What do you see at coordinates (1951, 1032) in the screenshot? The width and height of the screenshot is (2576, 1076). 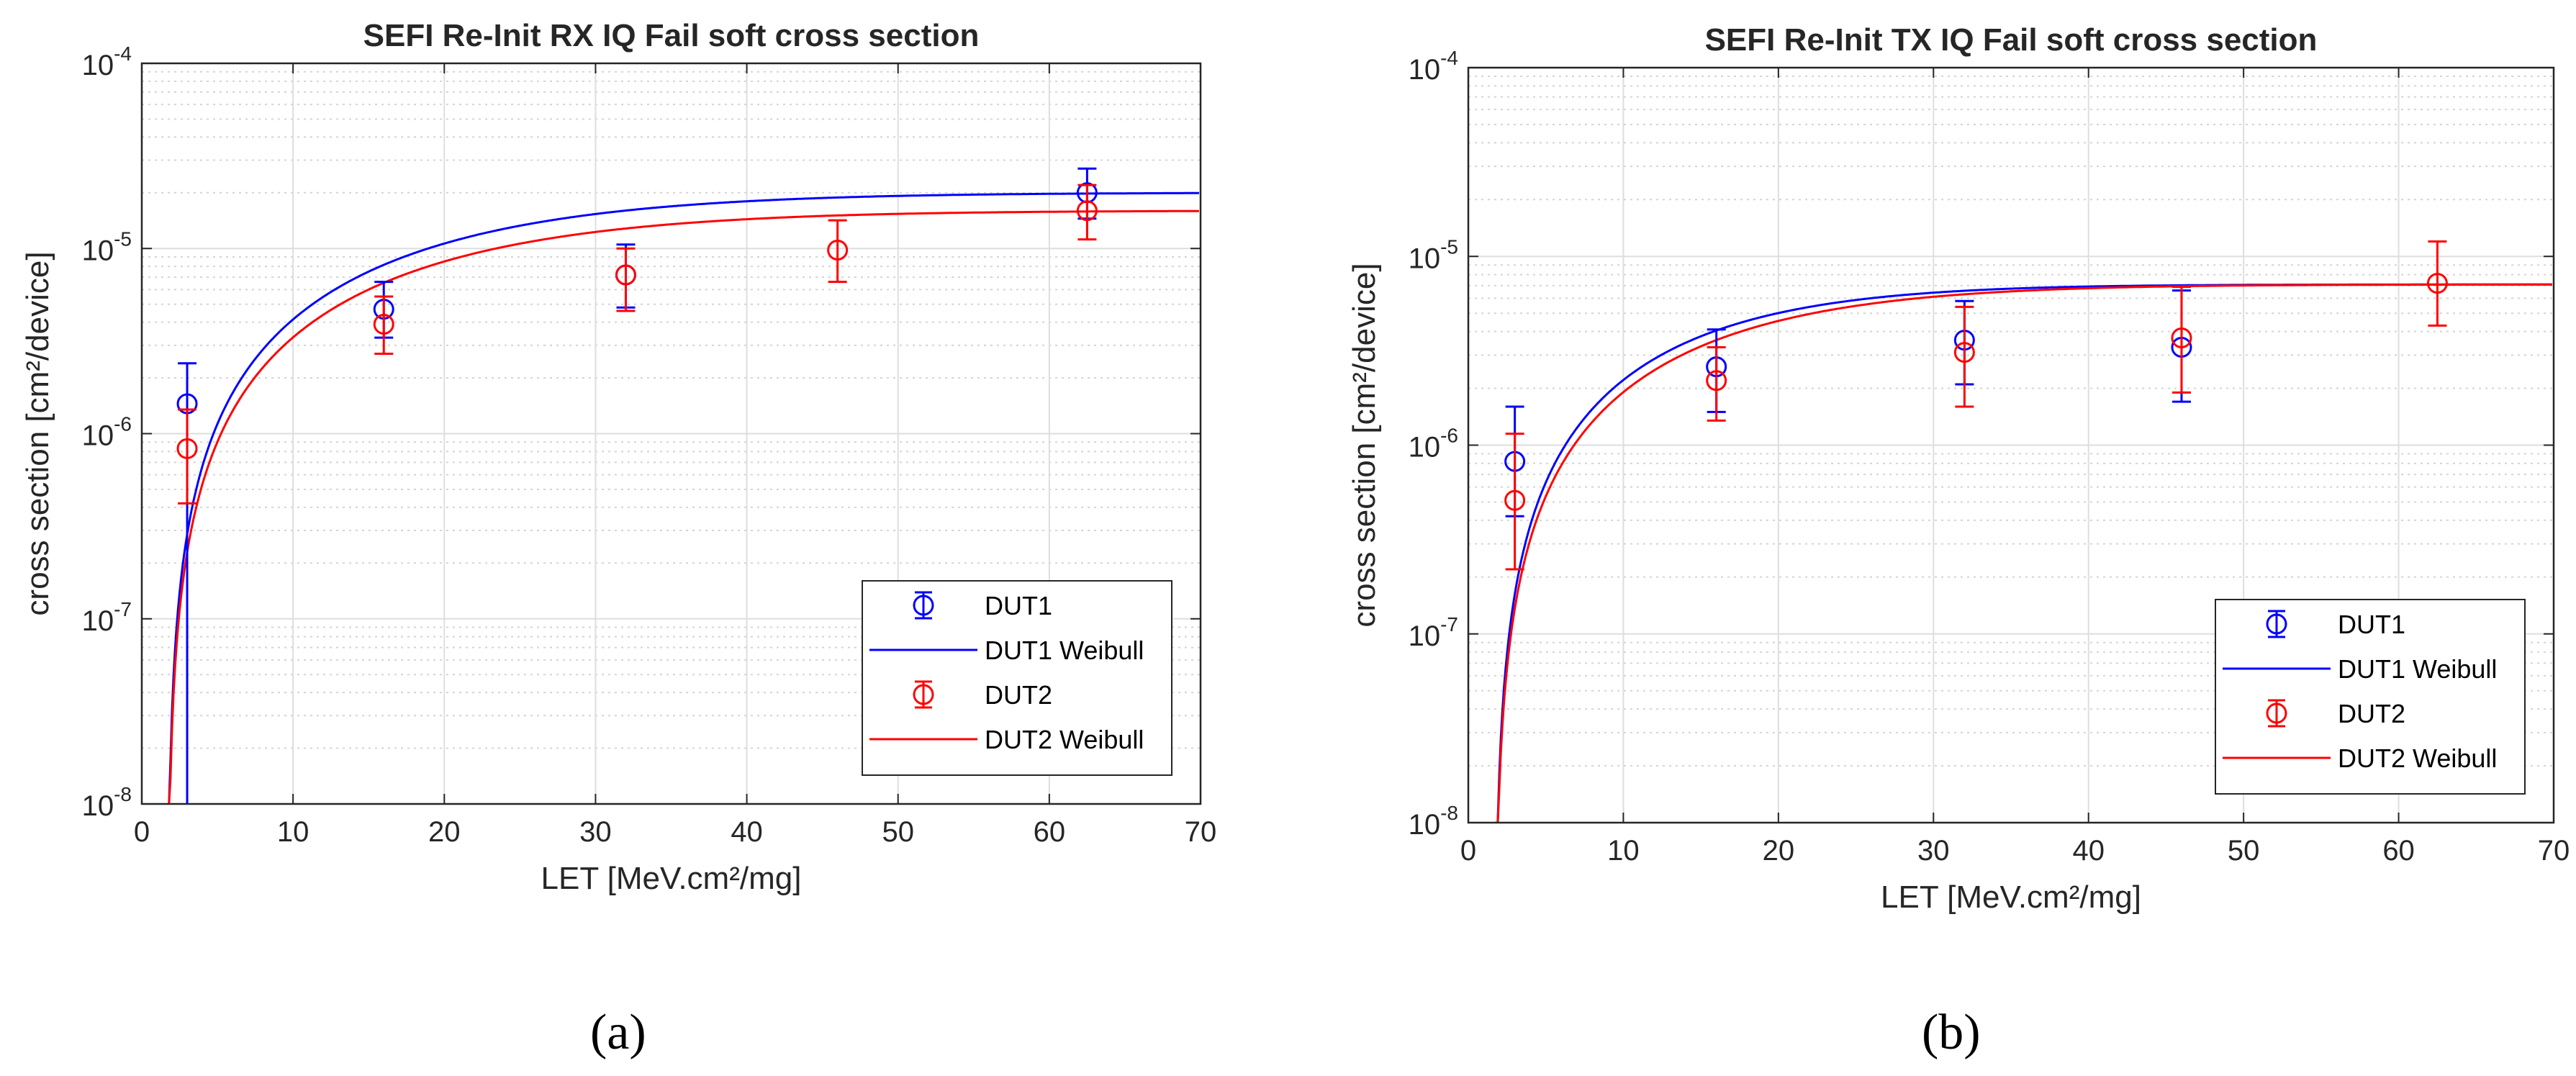 I see `caption-b: (b)` at bounding box center [1951, 1032].